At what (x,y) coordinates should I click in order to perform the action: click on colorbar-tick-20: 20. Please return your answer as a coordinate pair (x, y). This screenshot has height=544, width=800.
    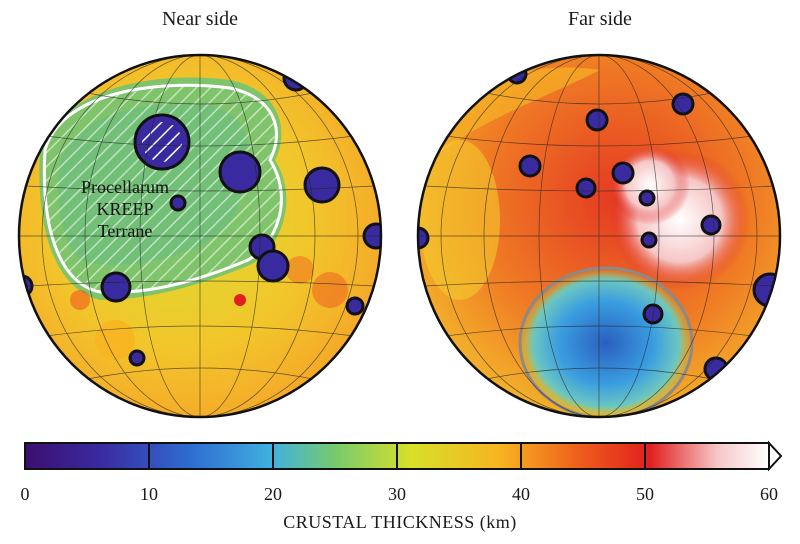
    Looking at the image, I should click on (273, 494).